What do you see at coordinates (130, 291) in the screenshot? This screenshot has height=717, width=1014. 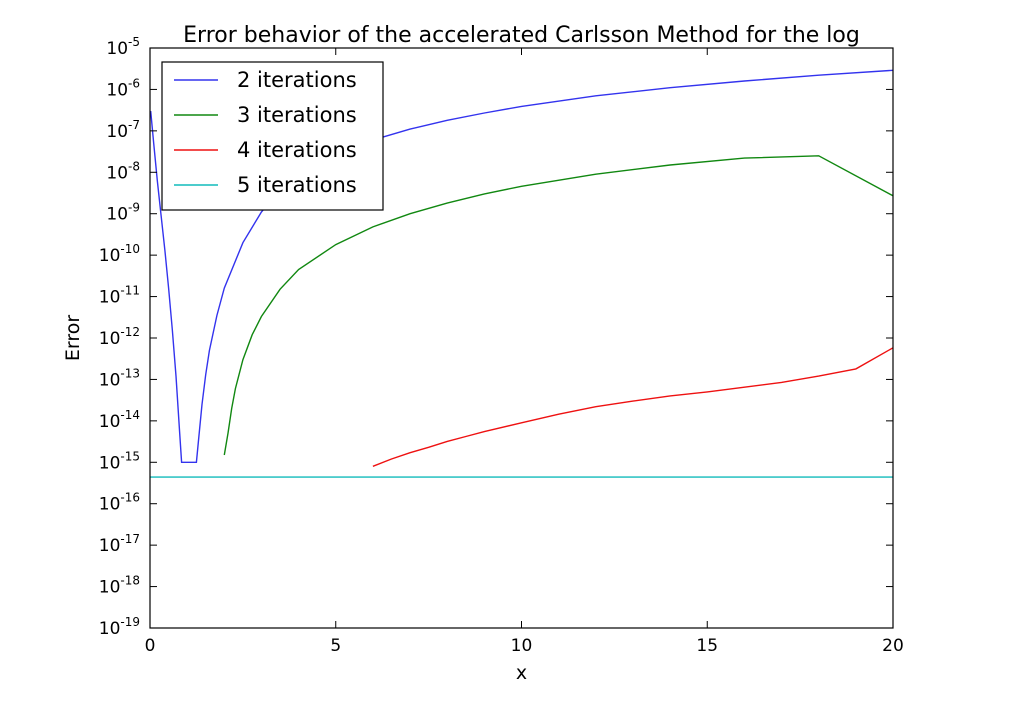 I see `y-tick-exponent: -11` at bounding box center [130, 291].